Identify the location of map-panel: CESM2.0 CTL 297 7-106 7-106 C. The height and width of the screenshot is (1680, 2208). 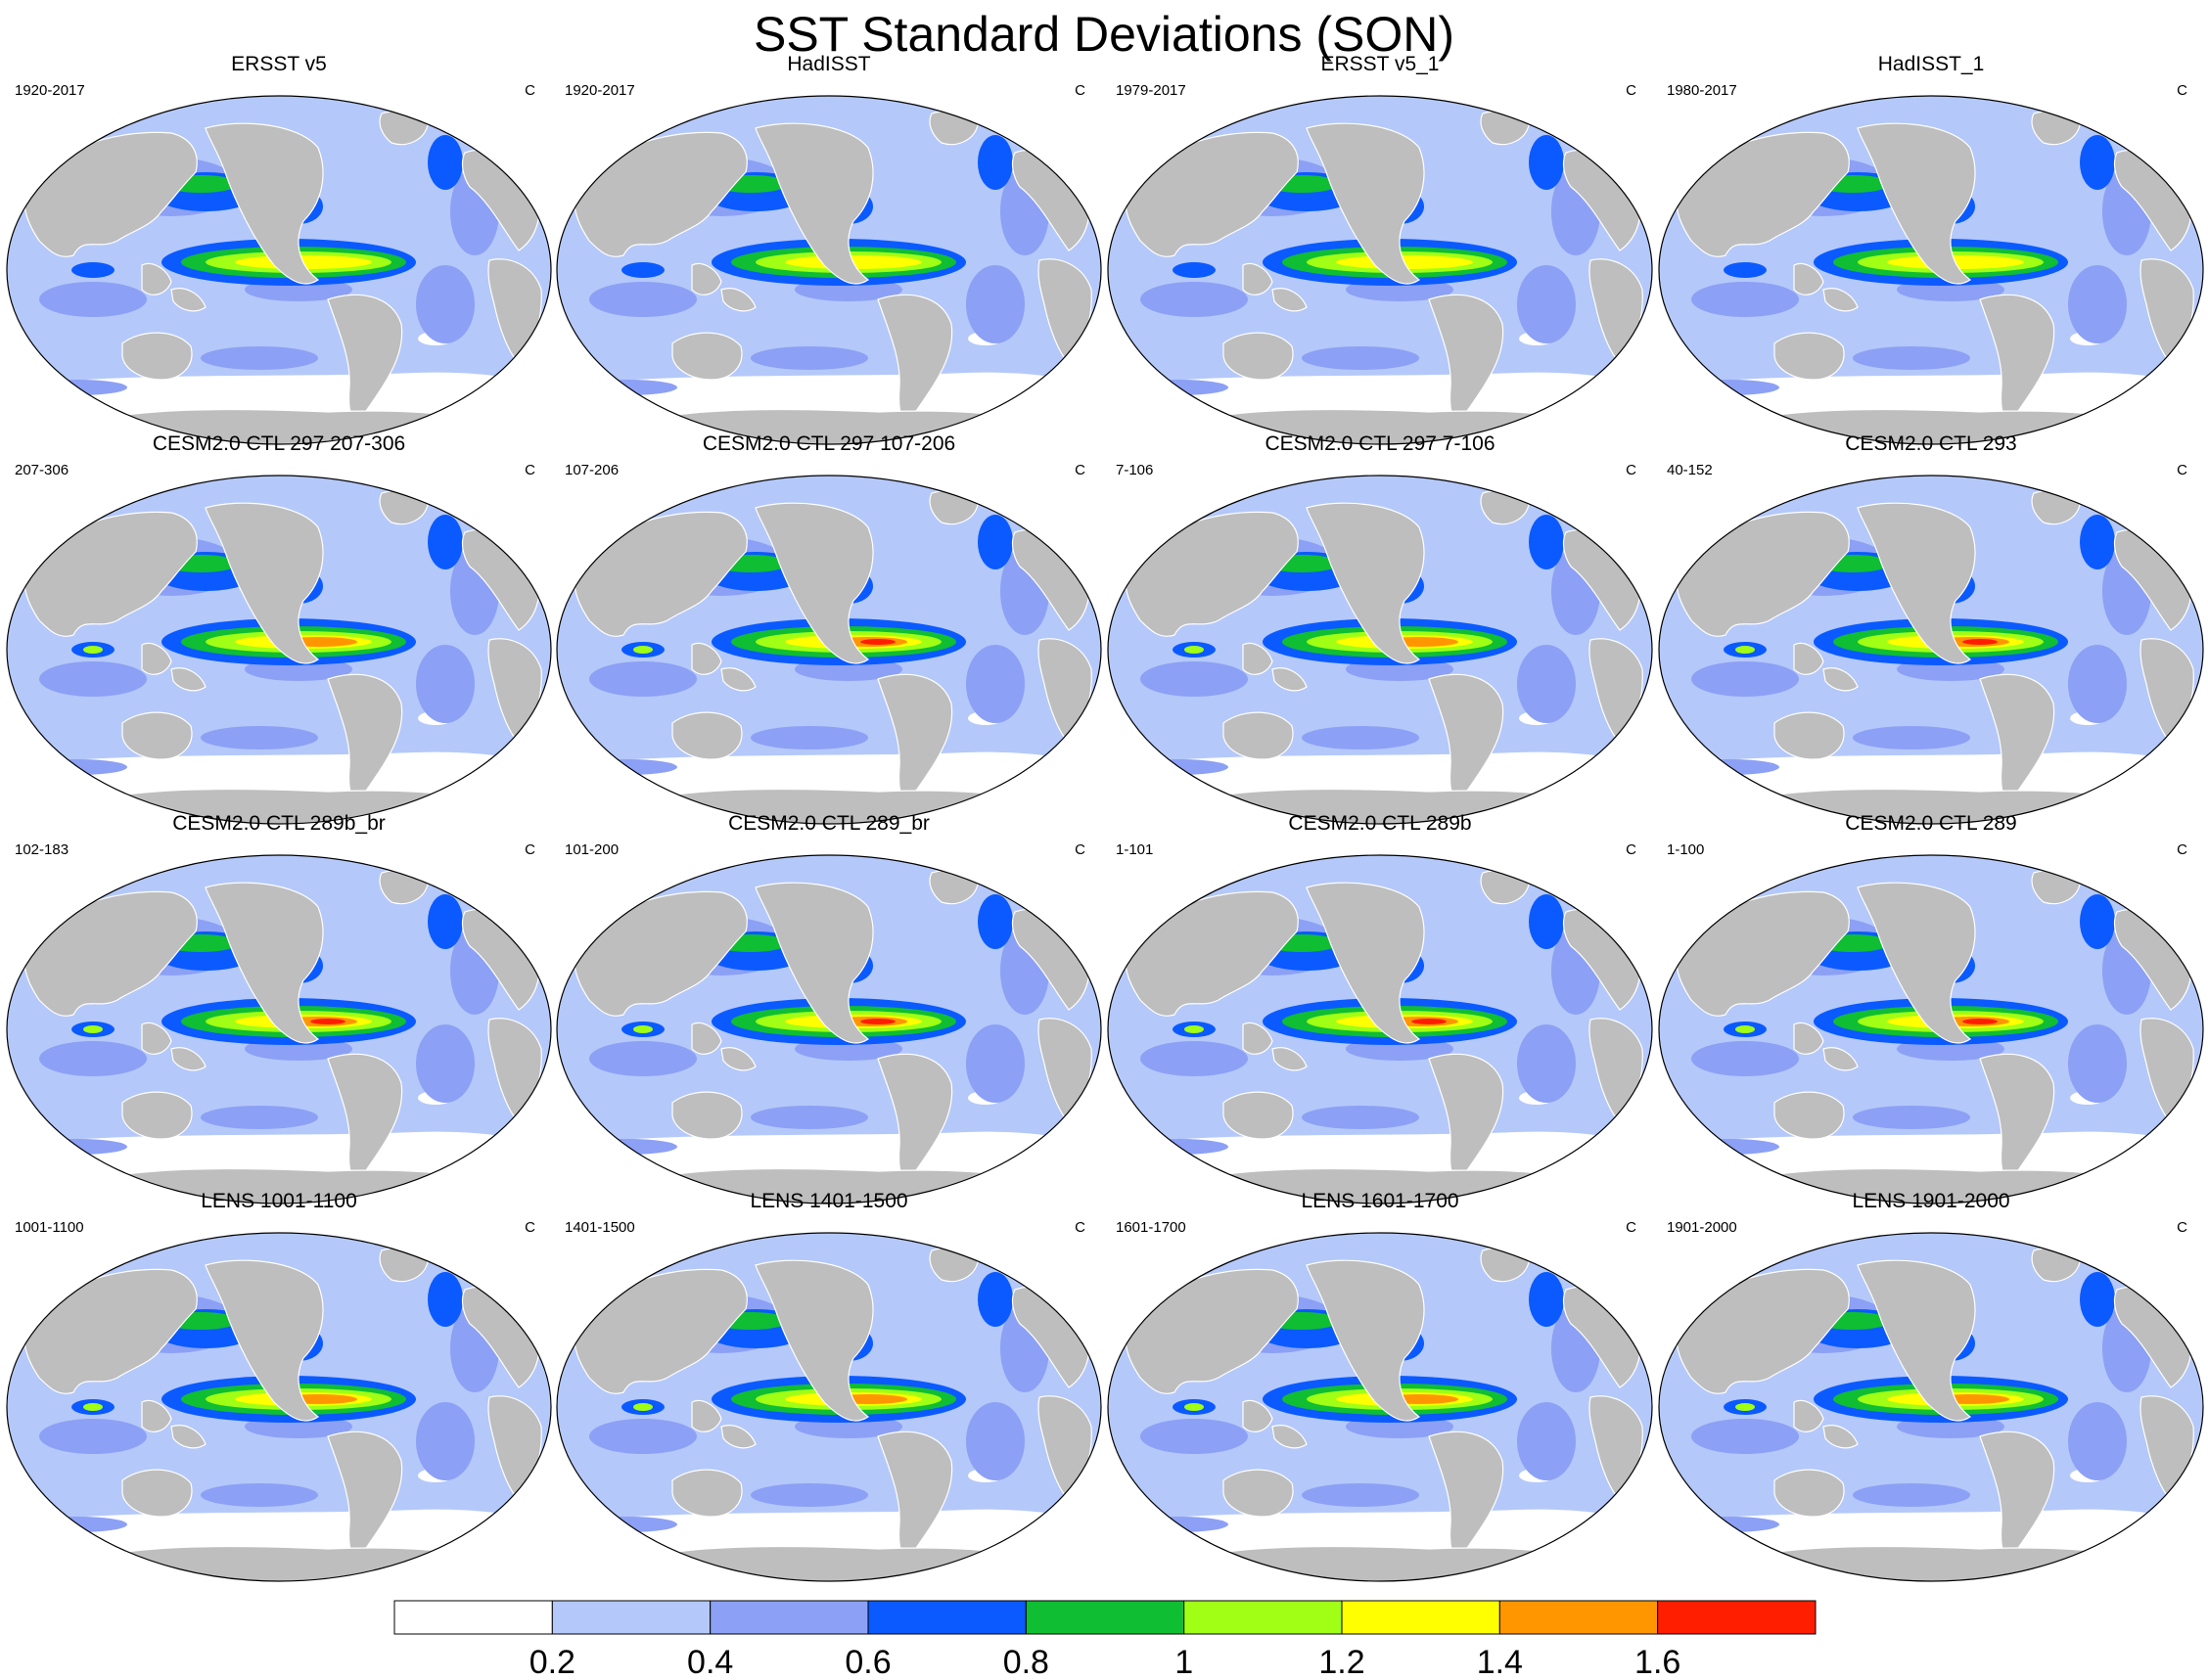
(1380, 628).